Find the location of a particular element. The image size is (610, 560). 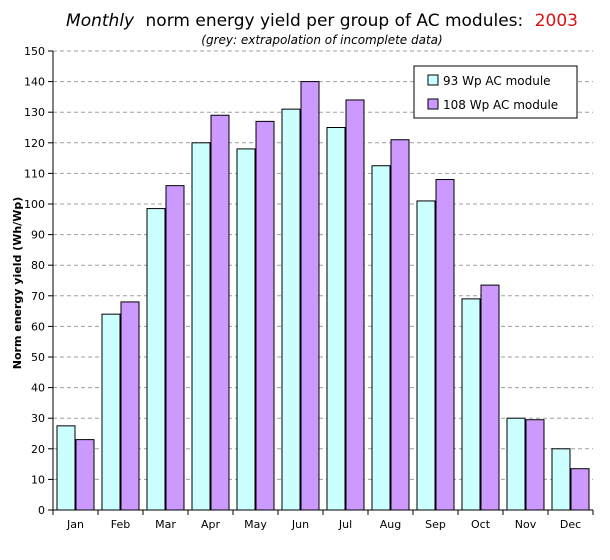

bar-108wp-dec is located at coordinates (580, 489).